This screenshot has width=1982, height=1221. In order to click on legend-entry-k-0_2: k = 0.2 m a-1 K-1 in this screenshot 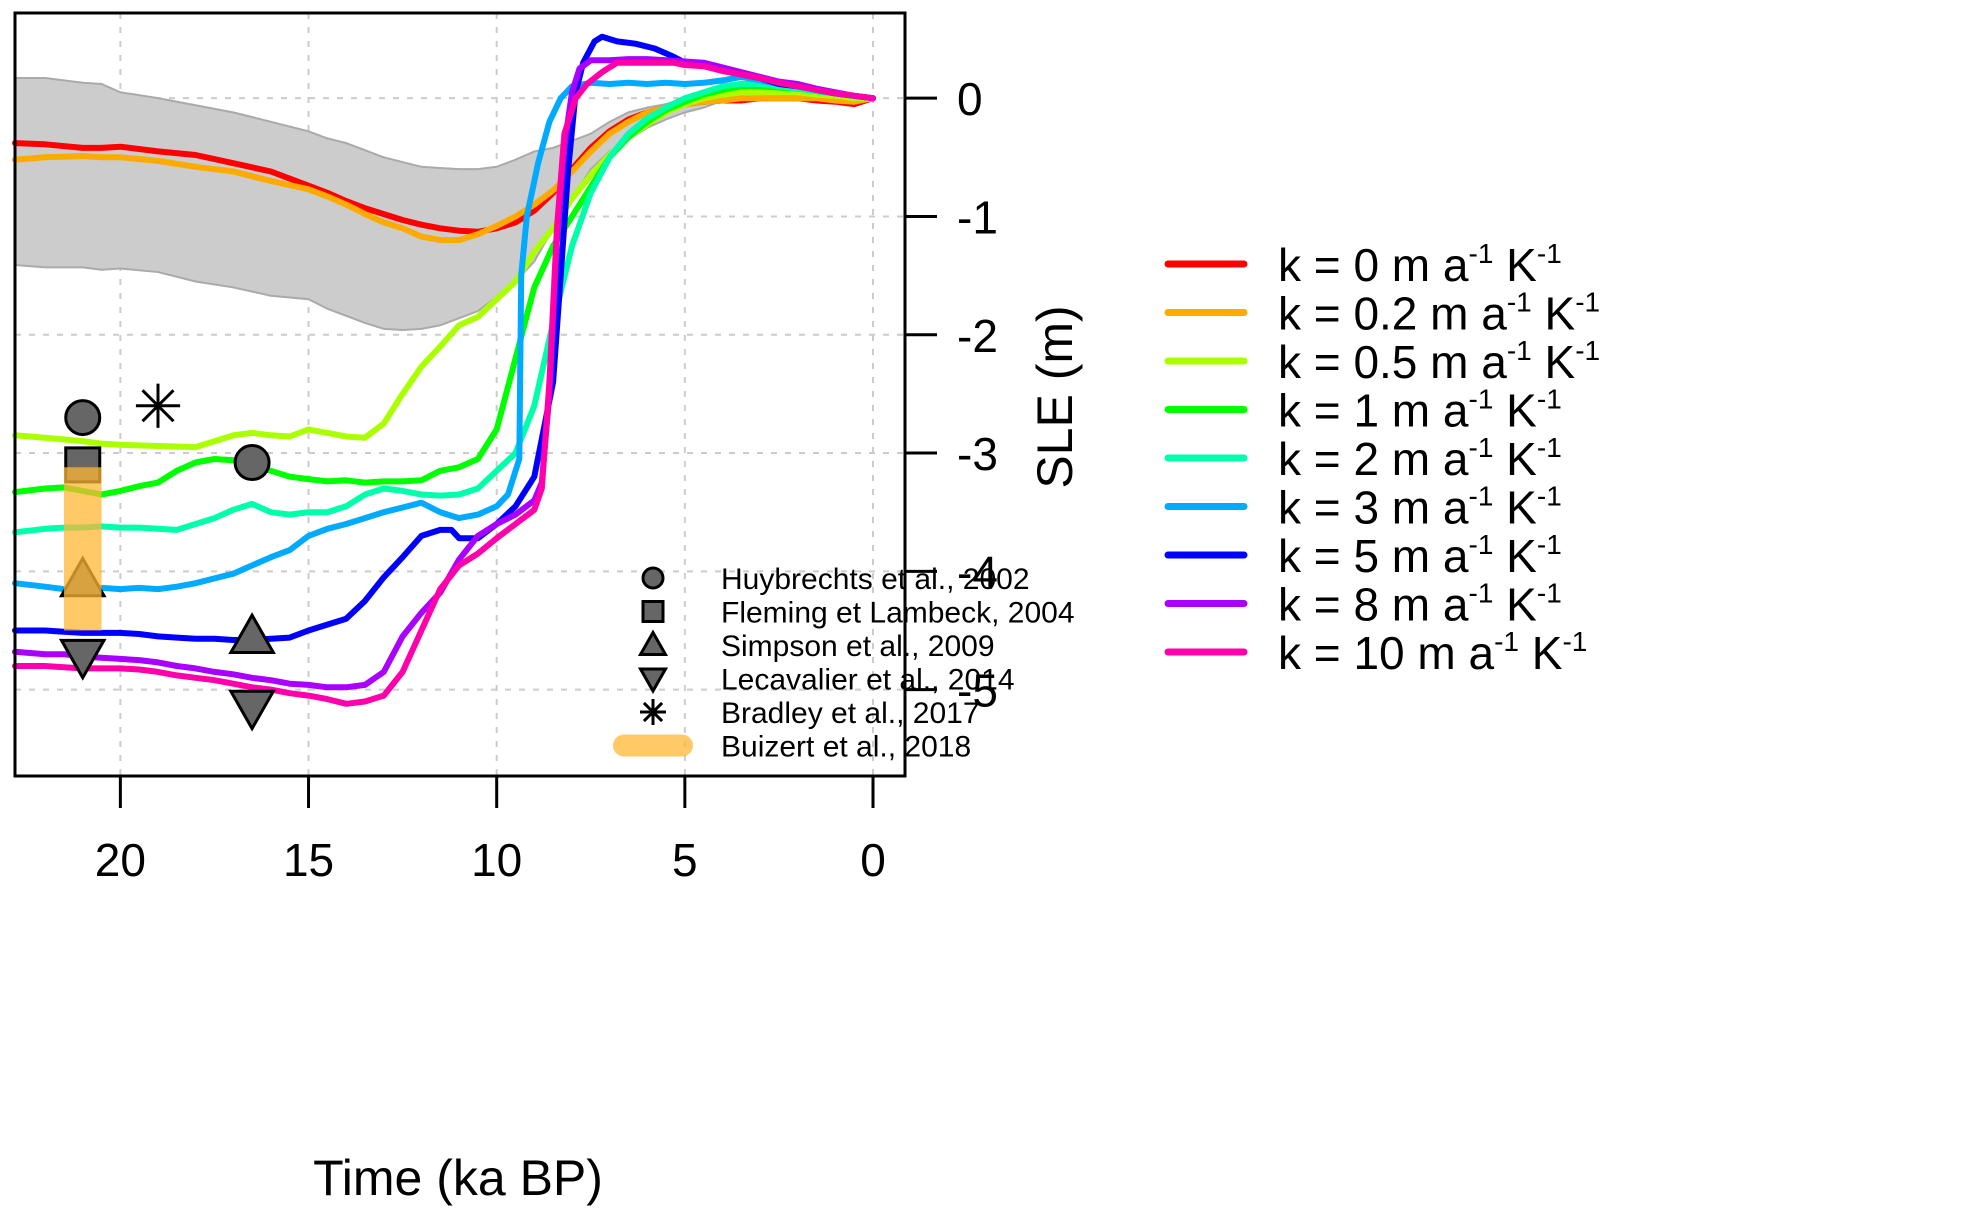, I will do `click(1382, 313)`.